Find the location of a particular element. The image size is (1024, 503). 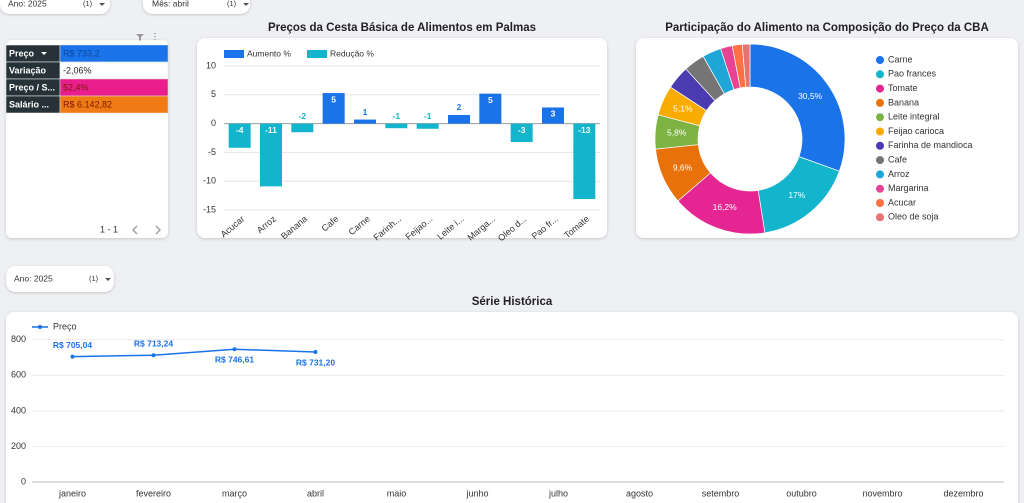

row-header: Preço is located at coordinates (22, 53).